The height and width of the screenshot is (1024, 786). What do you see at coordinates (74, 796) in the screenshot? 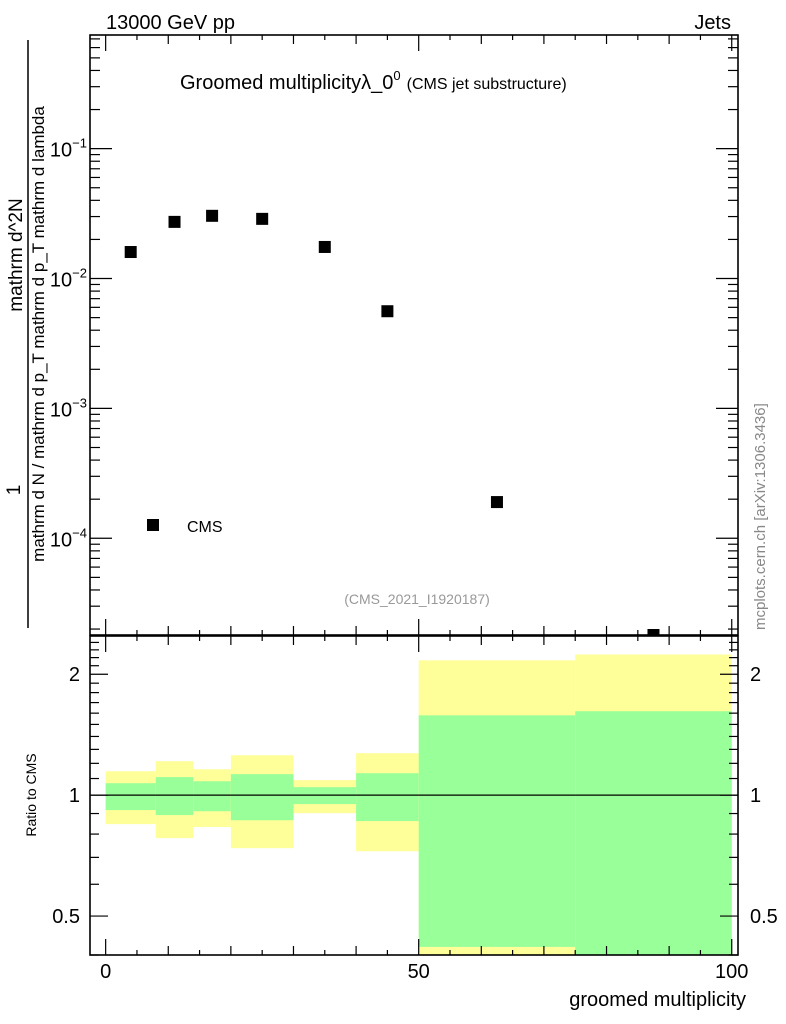
I see `ratio-y-tick-label-left: 1` at bounding box center [74, 796].